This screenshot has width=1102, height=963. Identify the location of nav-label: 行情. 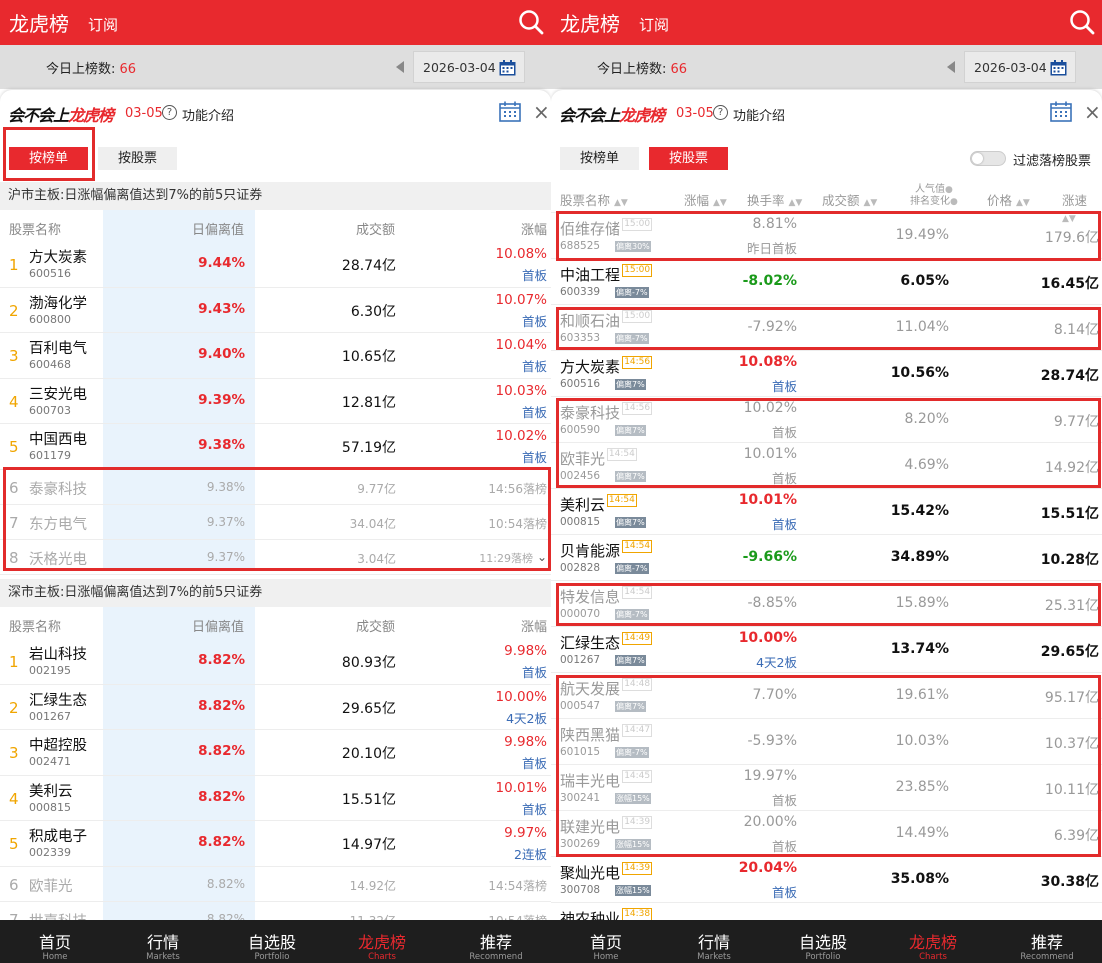
(162, 942).